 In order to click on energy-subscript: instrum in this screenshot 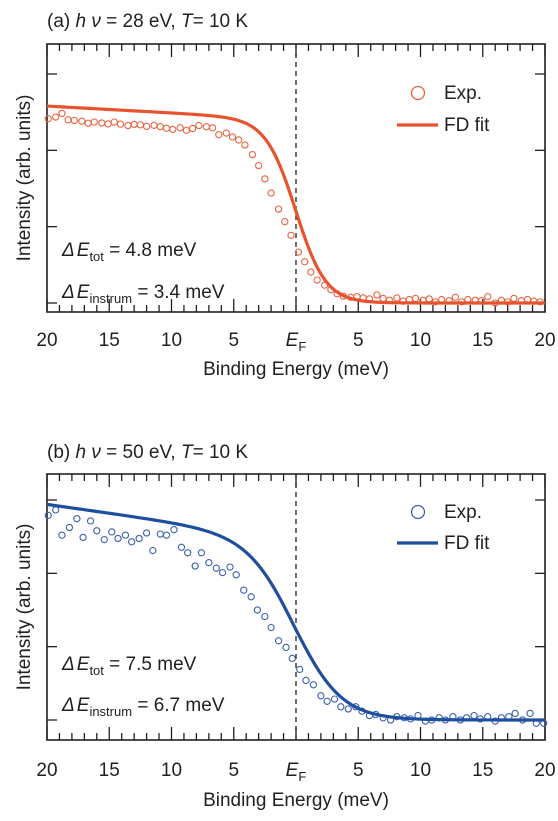, I will do `click(110, 298)`.